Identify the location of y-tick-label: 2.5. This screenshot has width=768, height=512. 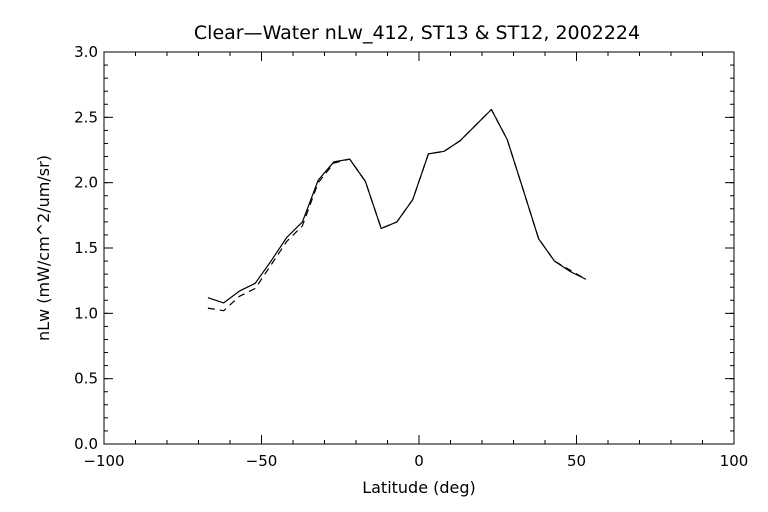
(86, 117).